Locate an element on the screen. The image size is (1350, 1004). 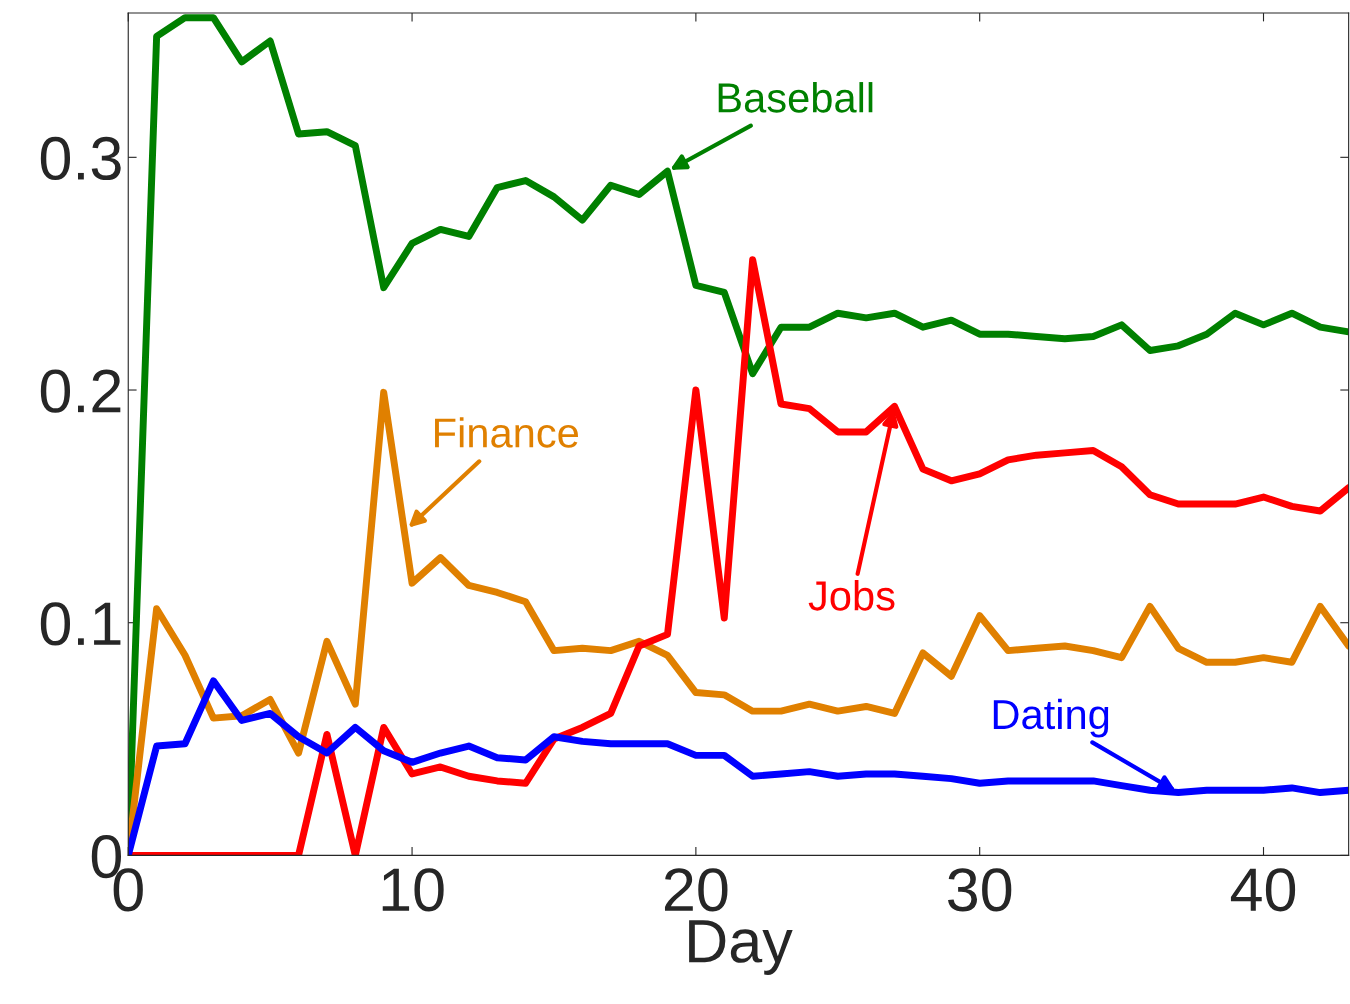
x-tick-label: 20 is located at coordinates (696, 890).